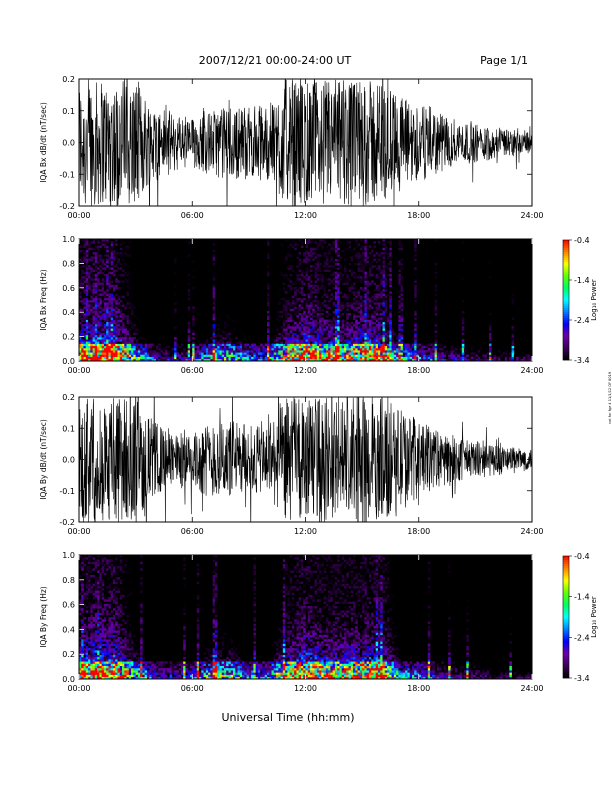 The width and height of the screenshot is (612, 792). Describe the element at coordinates (566, 305) in the screenshot. I see `colorbar-segment` at that location.